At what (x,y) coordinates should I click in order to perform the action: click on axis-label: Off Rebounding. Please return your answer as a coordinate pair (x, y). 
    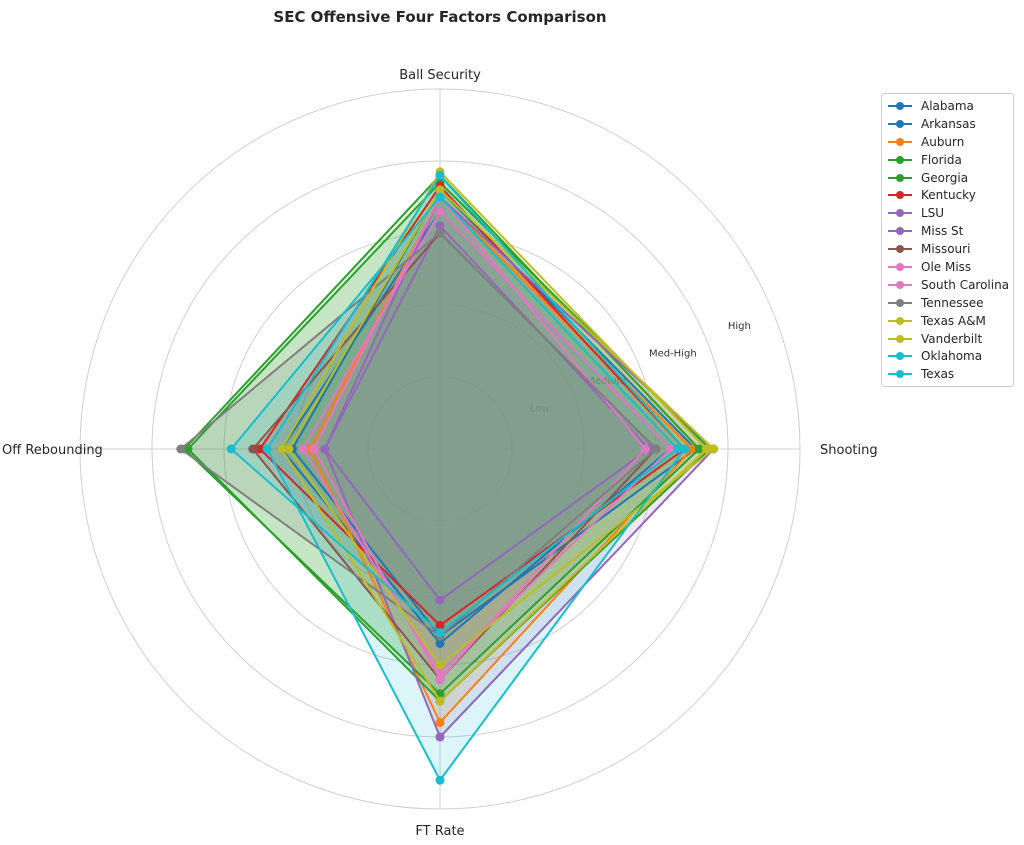
    Looking at the image, I should click on (52, 450).